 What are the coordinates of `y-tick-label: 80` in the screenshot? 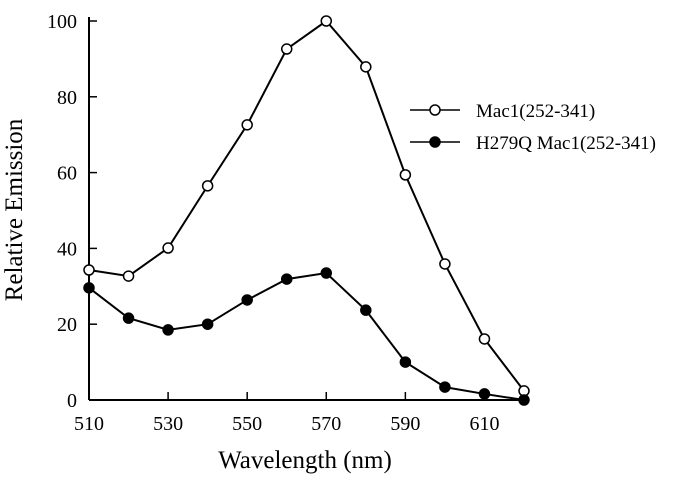 It's located at (67, 98).